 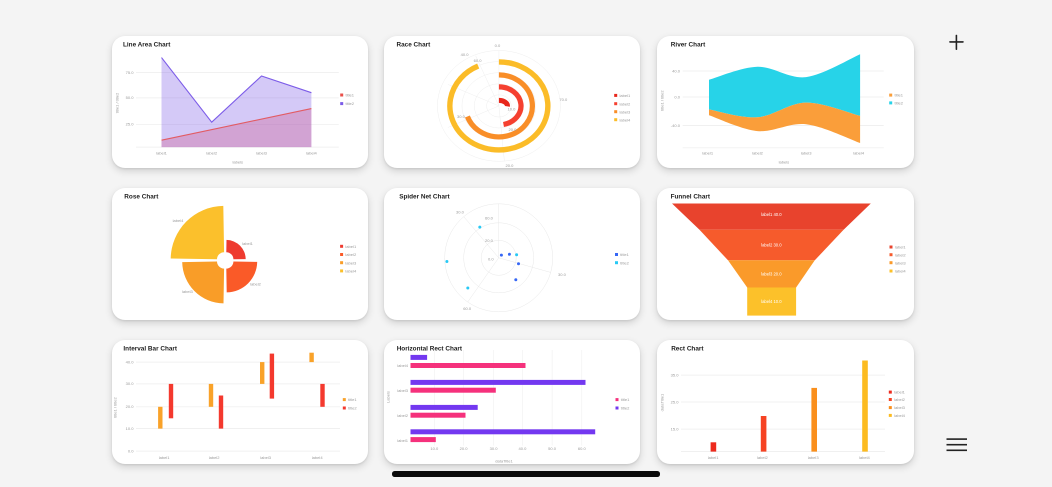 What do you see at coordinates (413, 44) in the screenshot?
I see `svg-text: Race Chart` at bounding box center [413, 44].